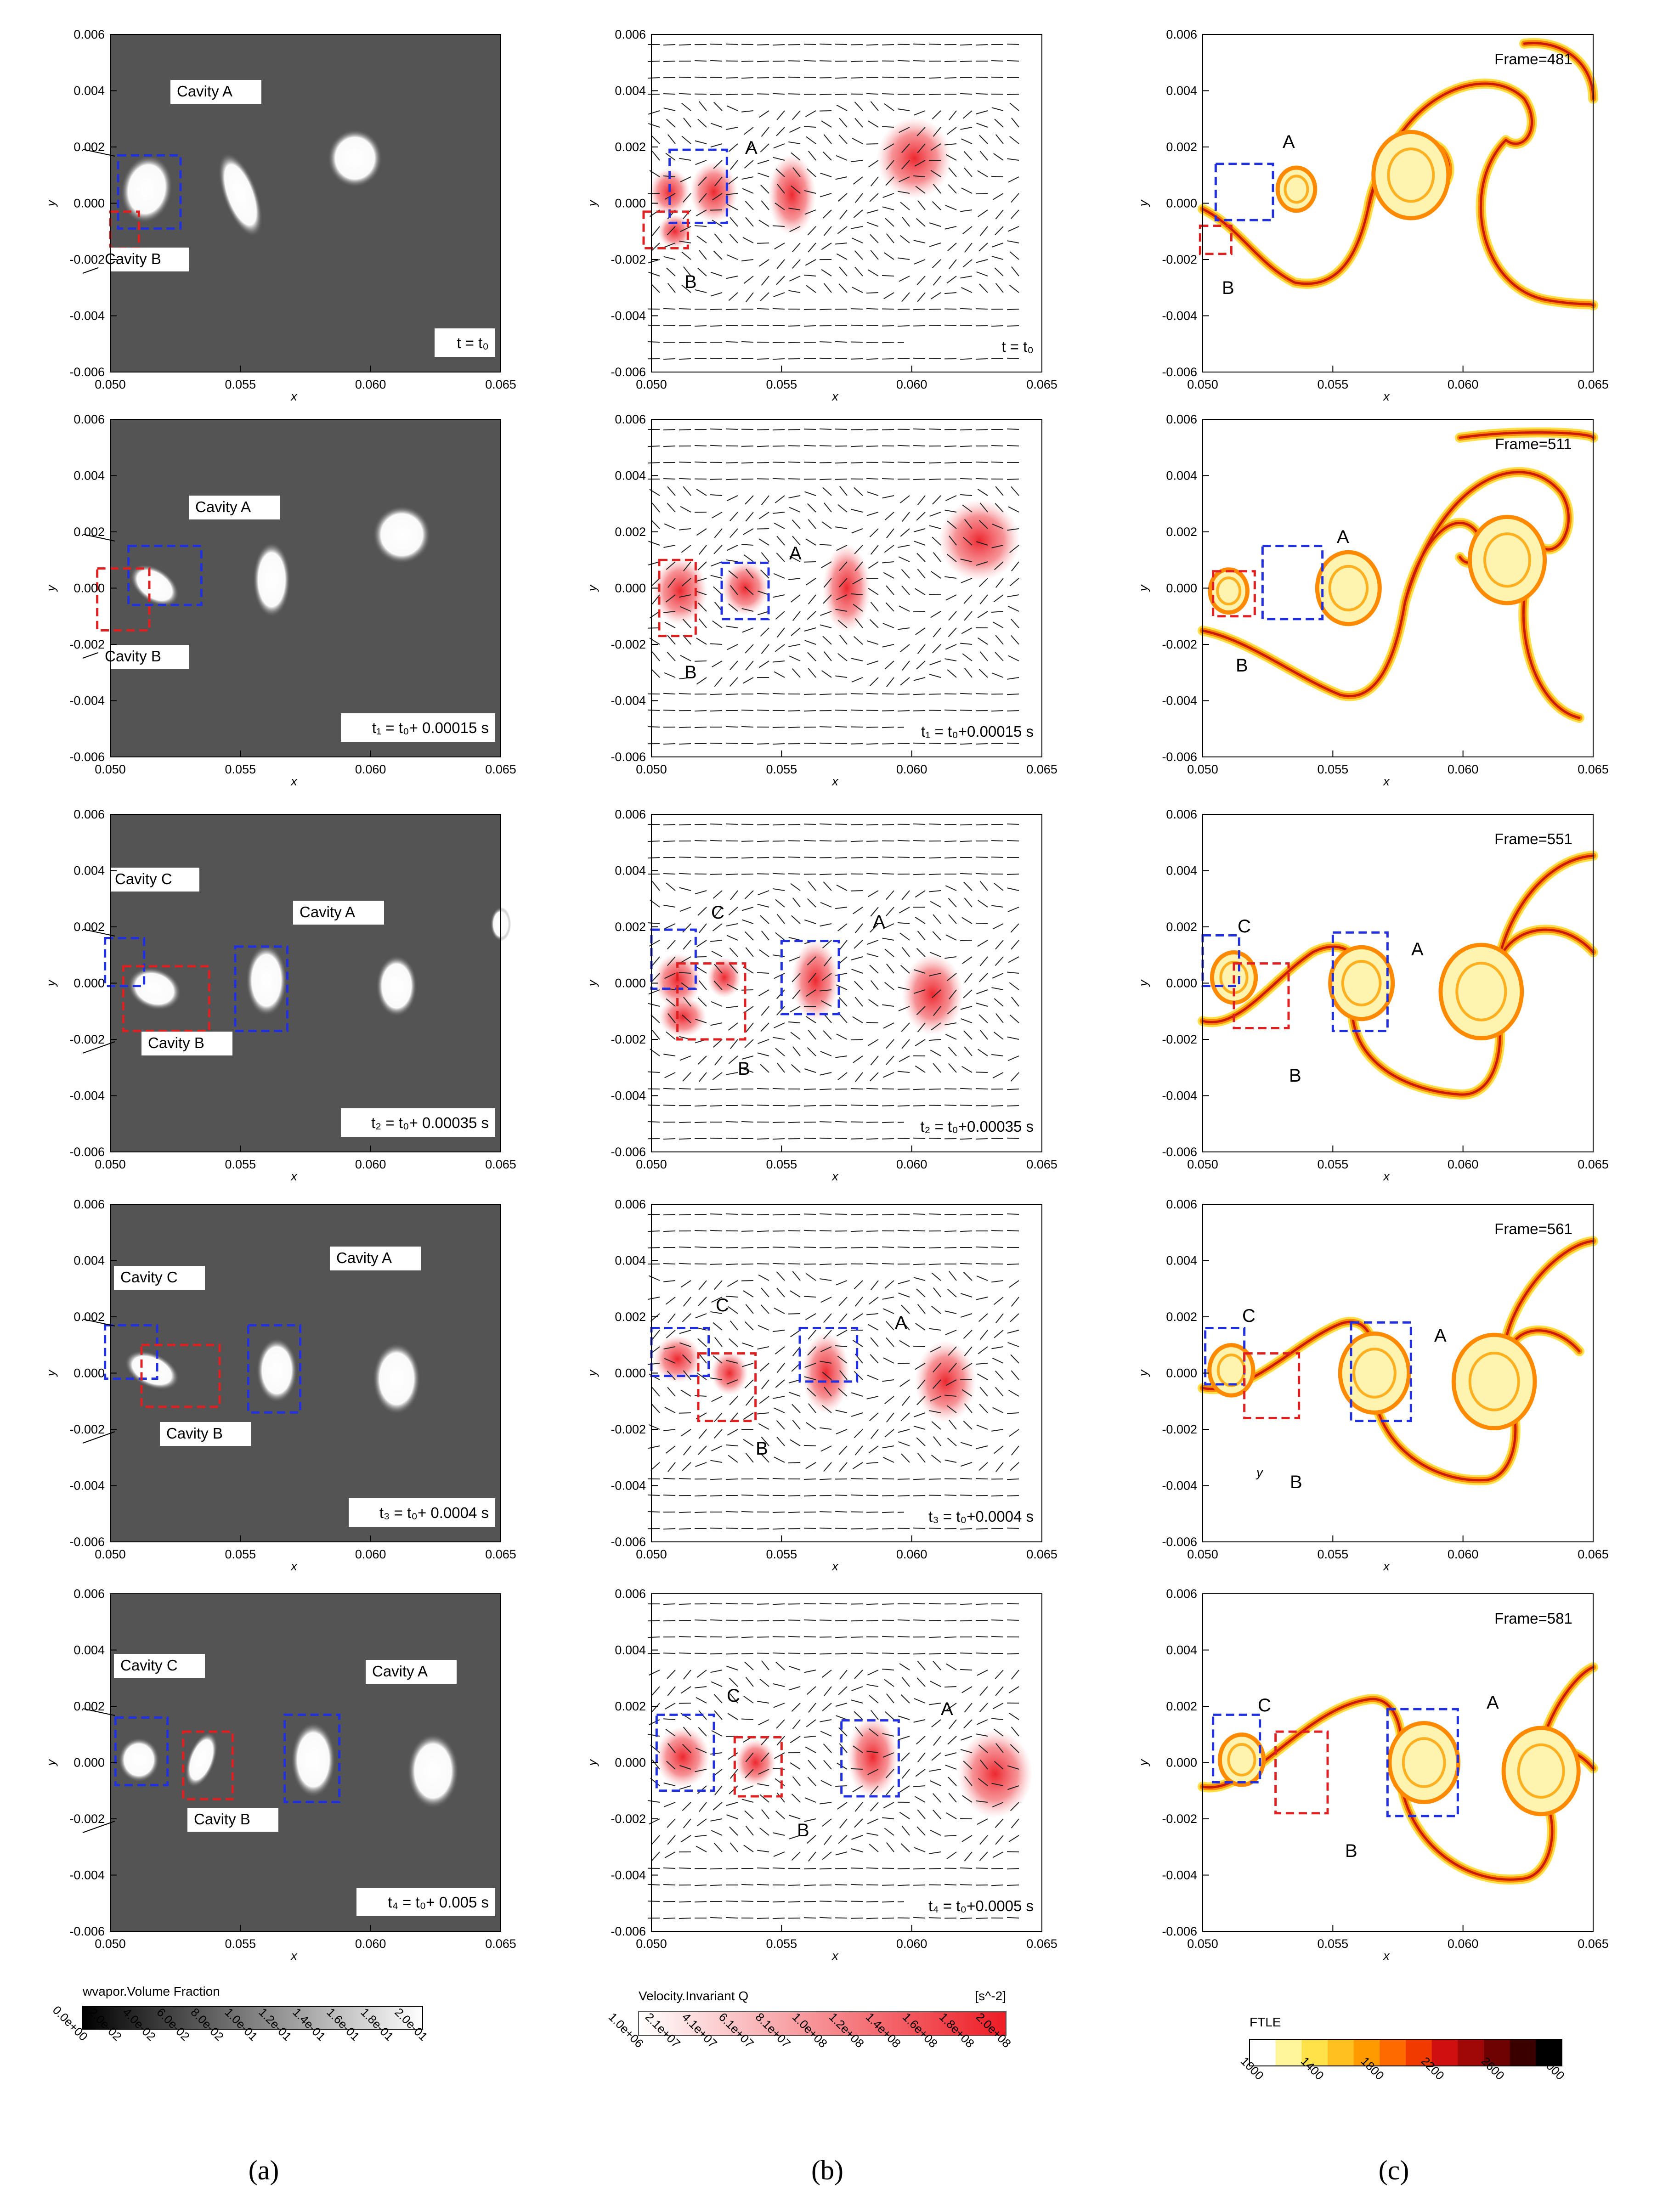  What do you see at coordinates (1341, 2052) in the screenshot?
I see `colorbar-swatch` at bounding box center [1341, 2052].